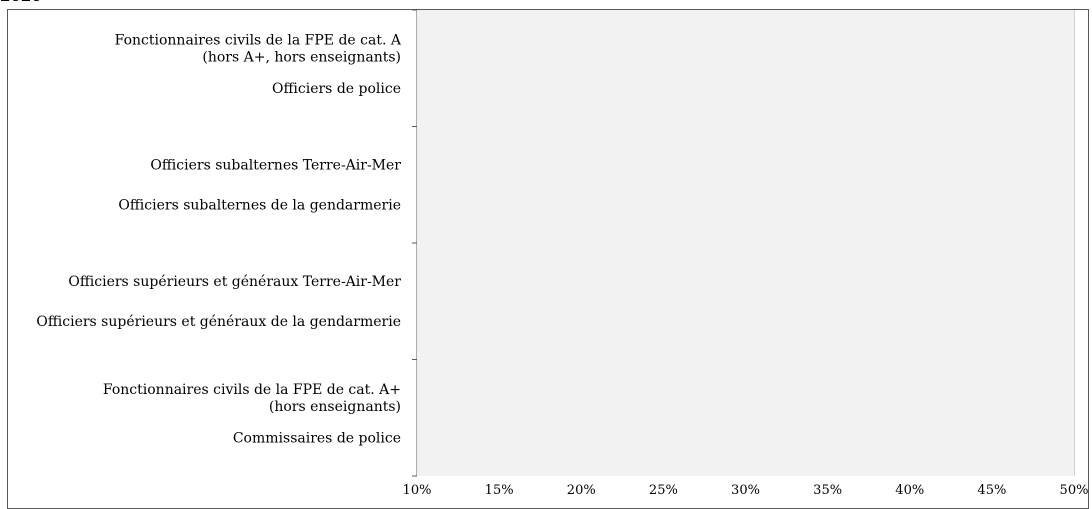 The image size is (1092, 509). I want to click on axes, so click(415, 243).